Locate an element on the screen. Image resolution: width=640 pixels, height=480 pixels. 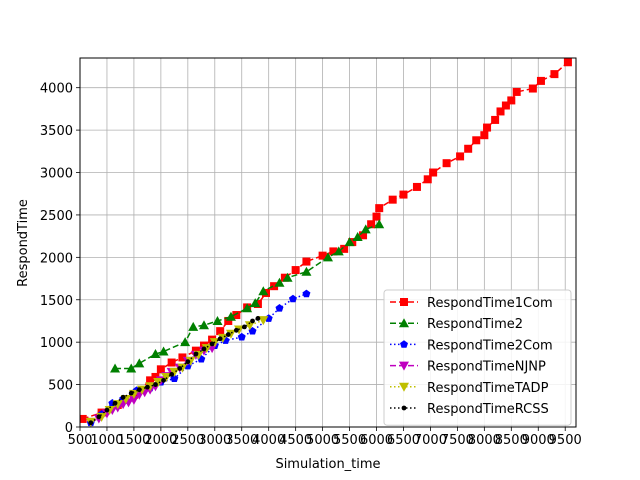
x-tick-label: 1000 is located at coordinates (106, 440).